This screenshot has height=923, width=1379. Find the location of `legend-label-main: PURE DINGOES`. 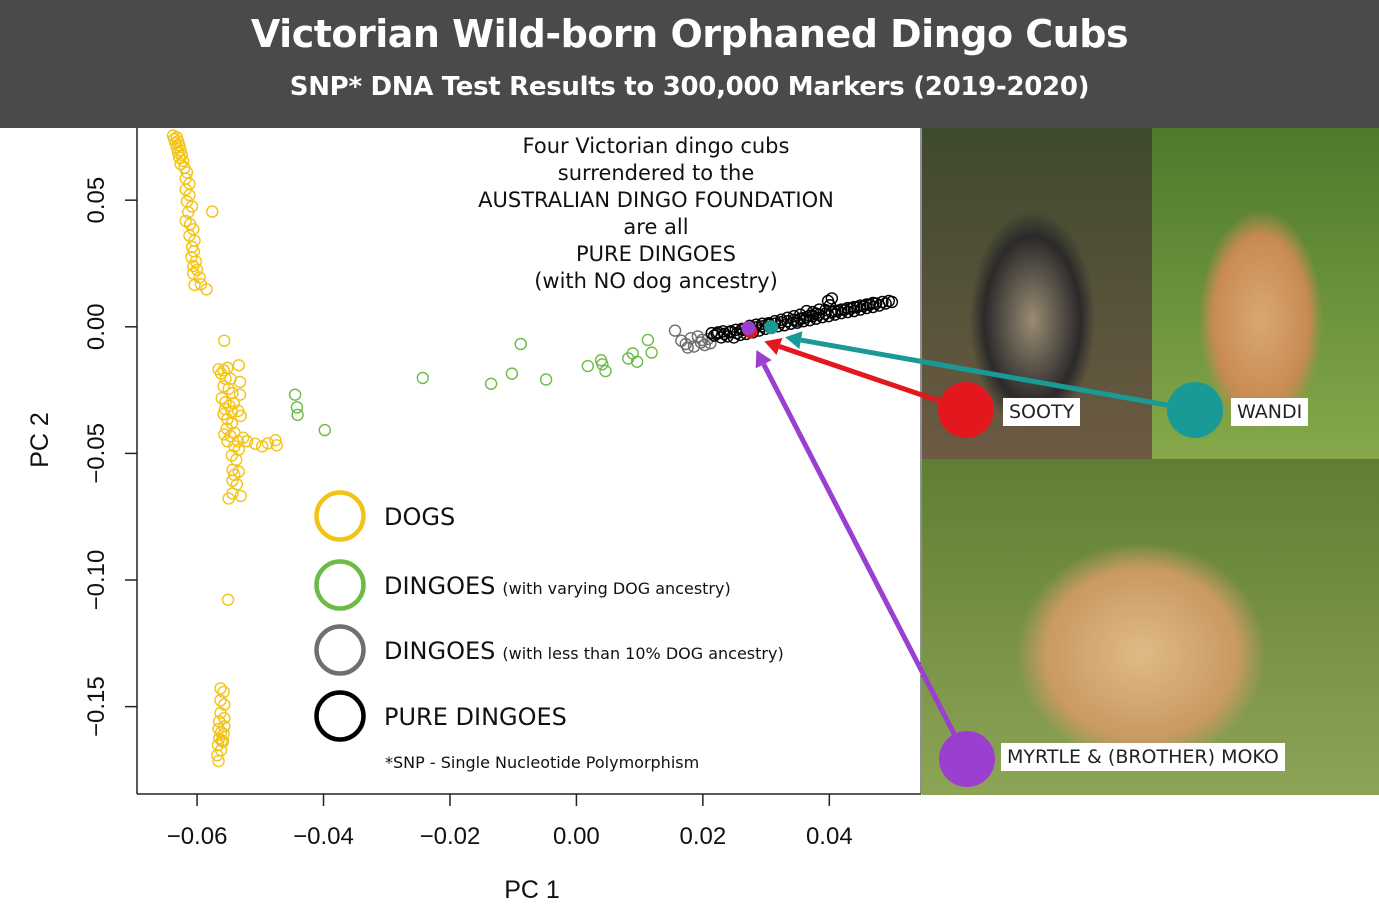

legend-label-main: PURE DINGOES is located at coordinates (475, 717).